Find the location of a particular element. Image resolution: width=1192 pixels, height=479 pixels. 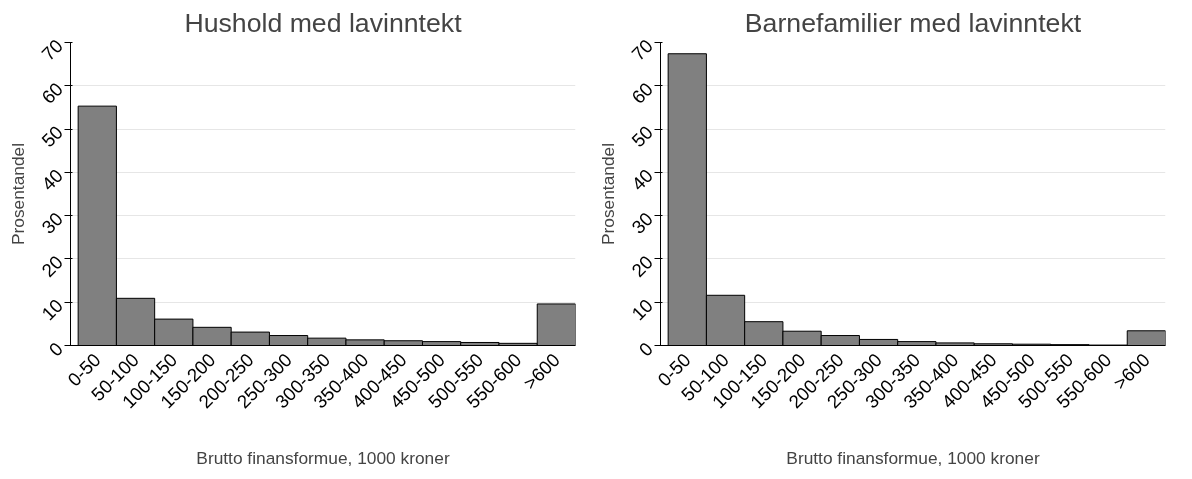

chart-title: Barnefamilier med lavinntekt is located at coordinates (913, 22).